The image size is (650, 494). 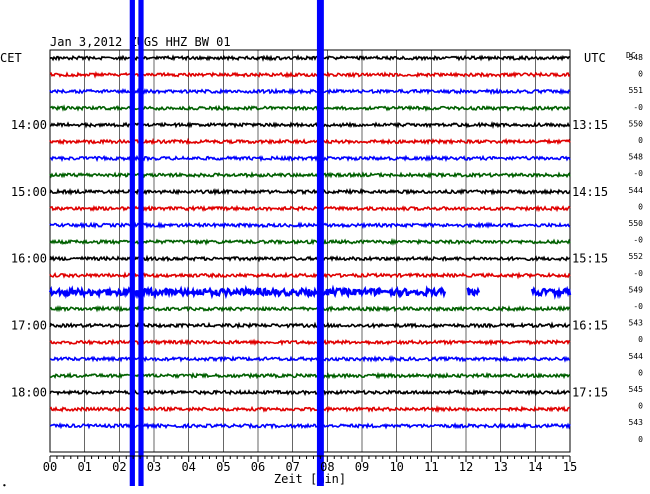 I want to click on corner-mark: ∙, so click(x=4, y=485).